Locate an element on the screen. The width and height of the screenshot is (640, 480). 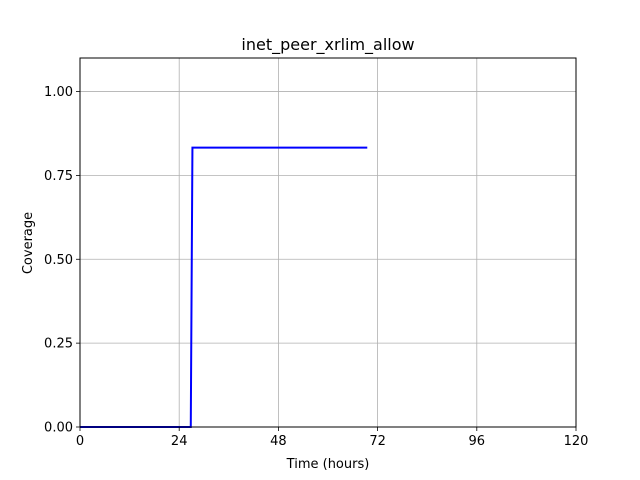
x-tick-label: 72 is located at coordinates (377, 441).